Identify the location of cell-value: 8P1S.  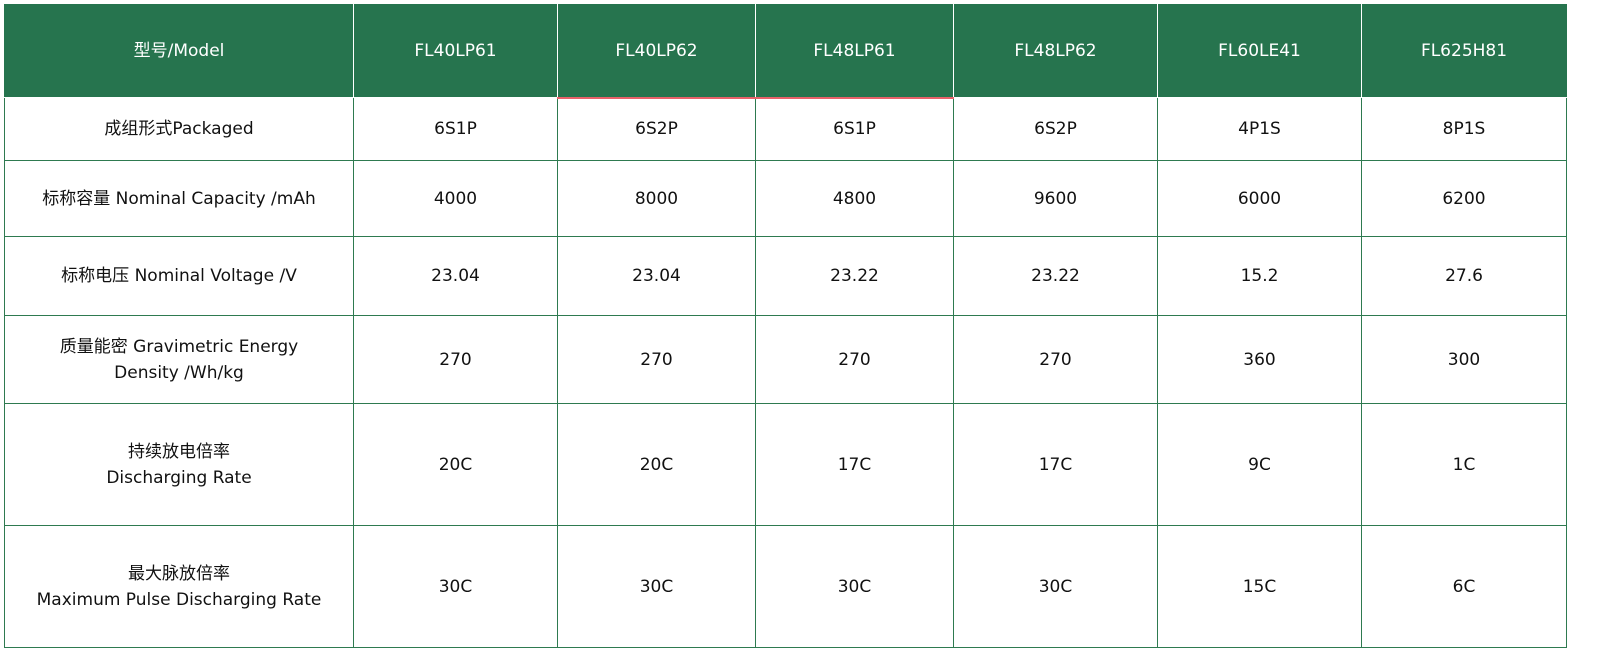
(1464, 129).